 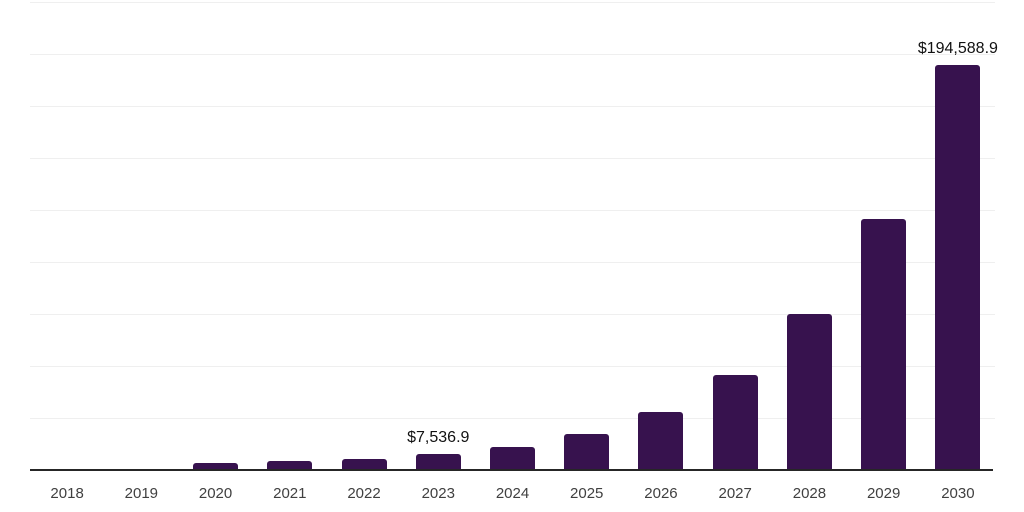 I want to click on bar-value-label: $194,588.9, so click(x=957, y=49).